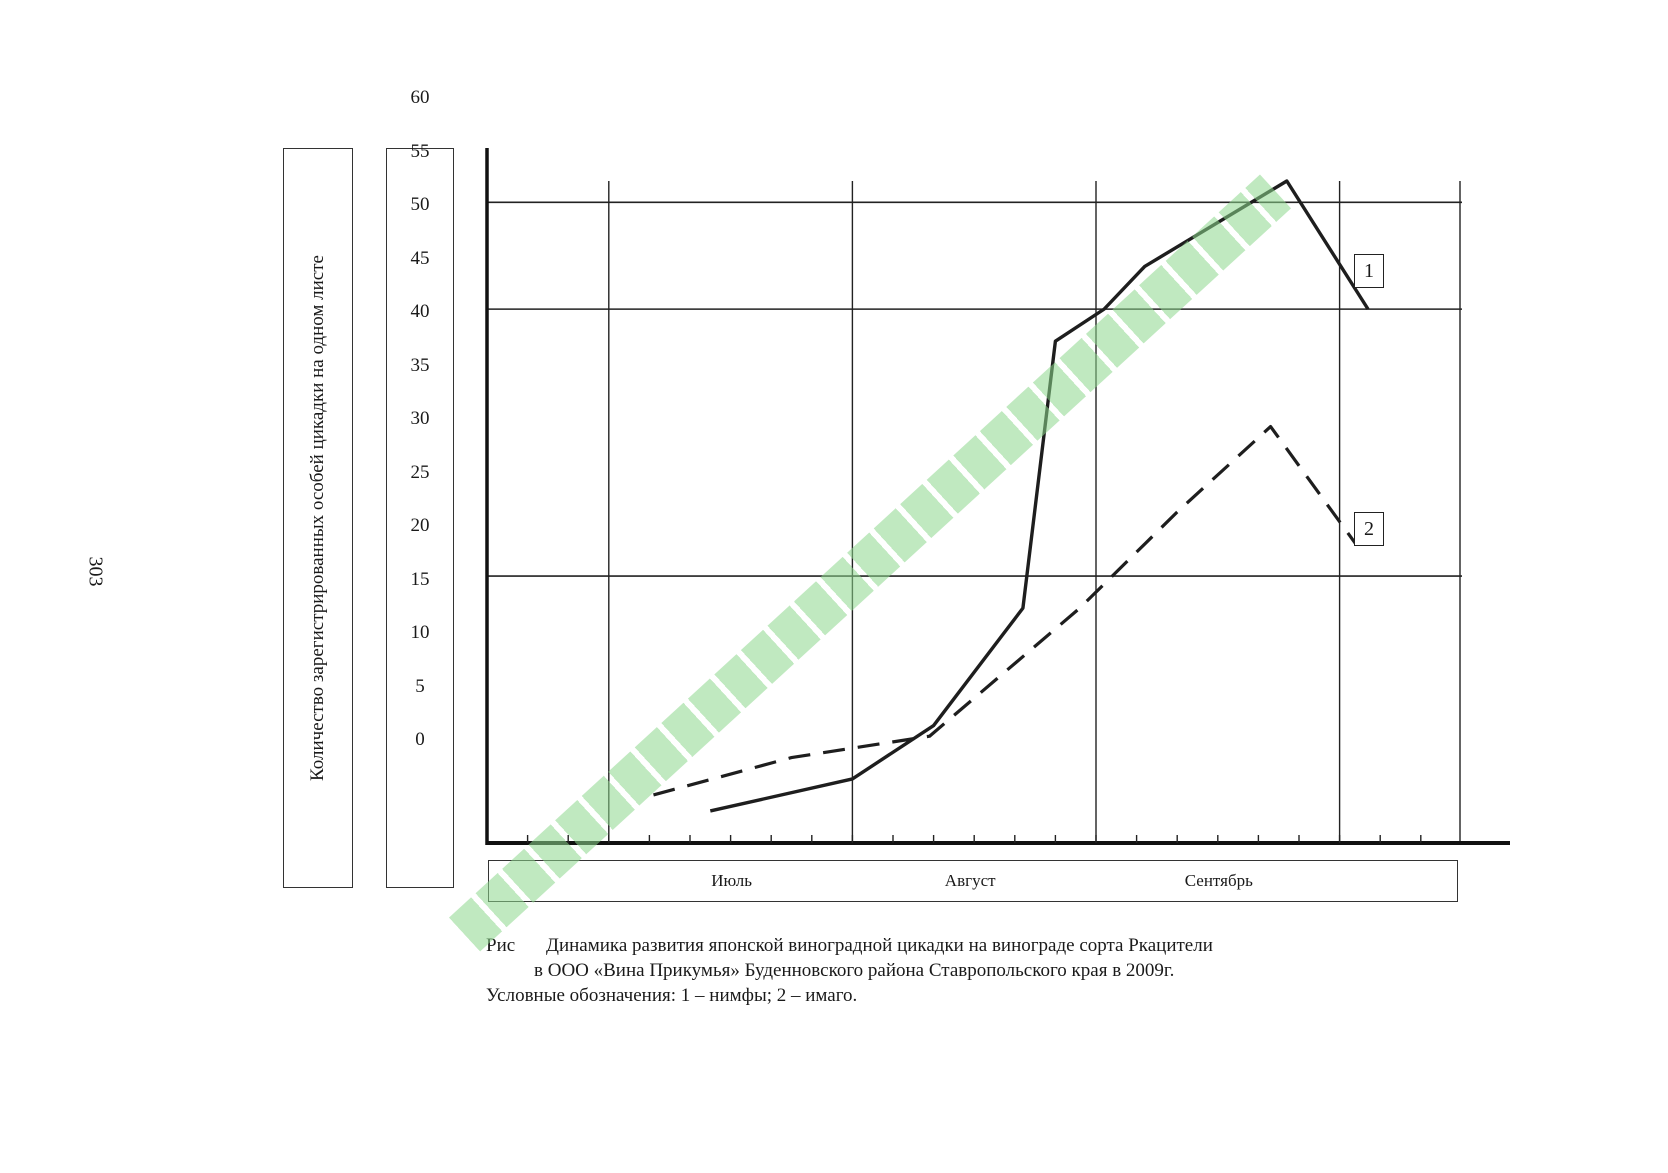  What do you see at coordinates (420, 632) in the screenshot?
I see `y-tick-label: 10` at bounding box center [420, 632].